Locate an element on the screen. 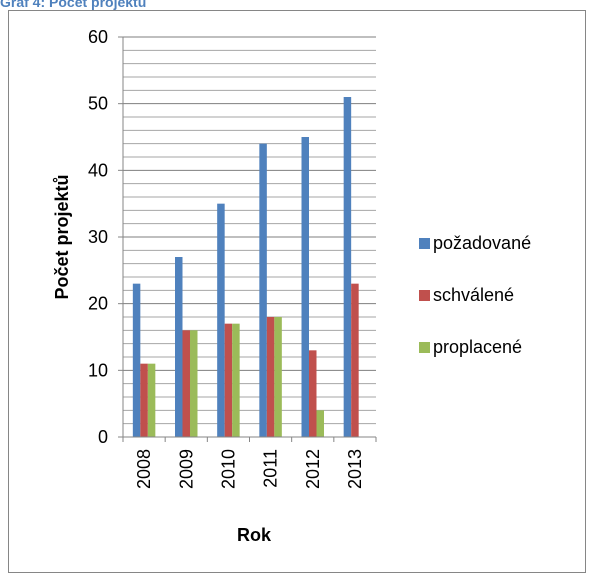 Image resolution: width=592 pixels, height=575 pixels. x-tick-label: 2009 is located at coordinates (186, 469).